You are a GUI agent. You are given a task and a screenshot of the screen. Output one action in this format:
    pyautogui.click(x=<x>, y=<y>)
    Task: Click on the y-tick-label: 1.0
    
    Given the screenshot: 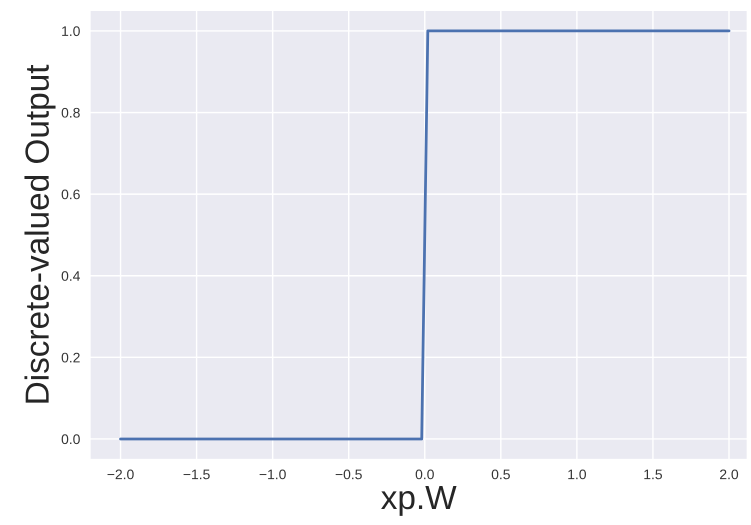 What is the action you would take?
    pyautogui.click(x=71, y=31)
    